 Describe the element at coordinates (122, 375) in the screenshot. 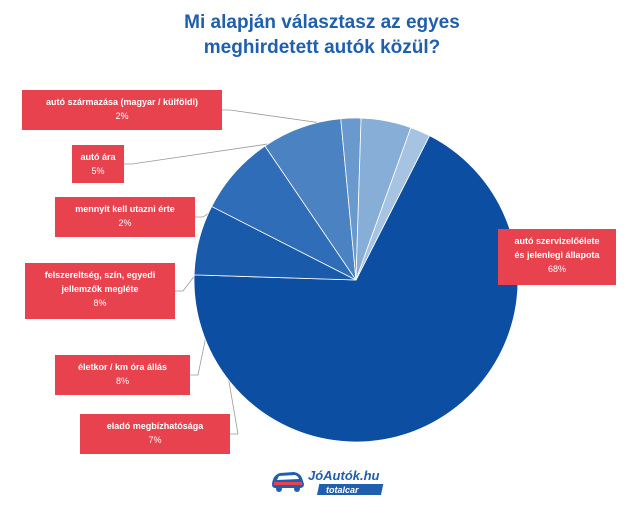

I see `slice-label: életkor / km óra állás 8%` at that location.